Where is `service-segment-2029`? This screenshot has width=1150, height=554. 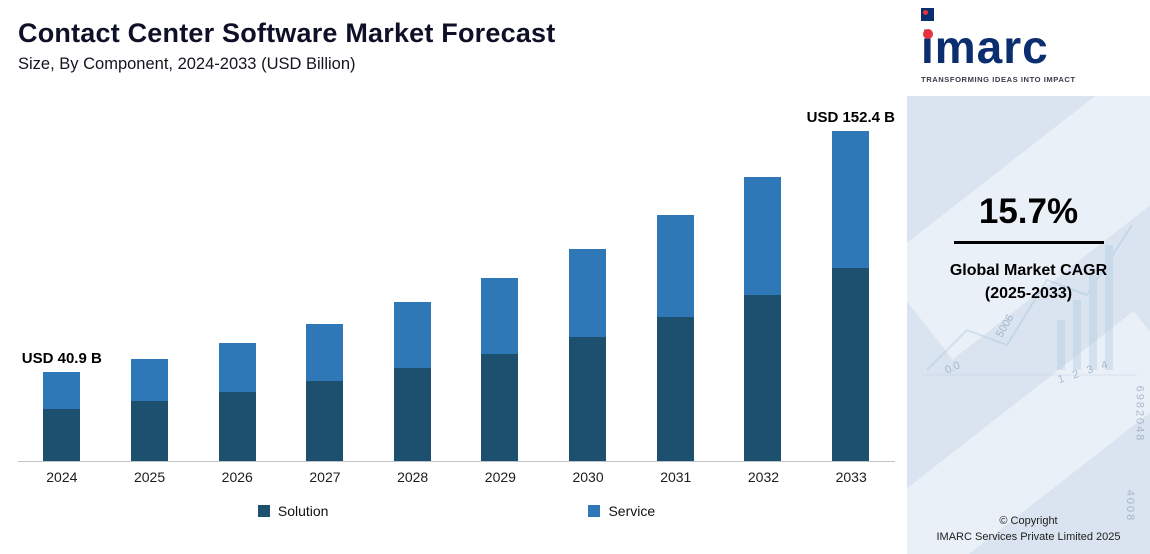 service-segment-2029 is located at coordinates (500, 316).